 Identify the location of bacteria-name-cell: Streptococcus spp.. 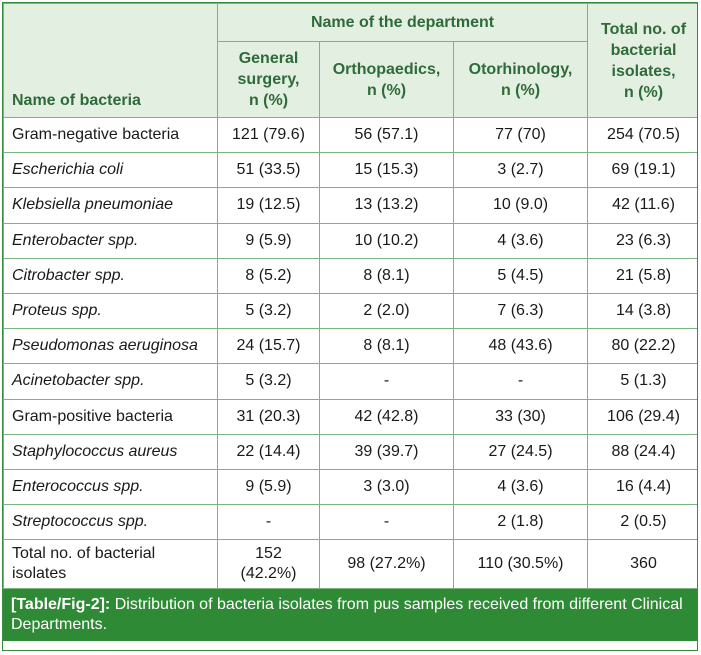
(110, 522).